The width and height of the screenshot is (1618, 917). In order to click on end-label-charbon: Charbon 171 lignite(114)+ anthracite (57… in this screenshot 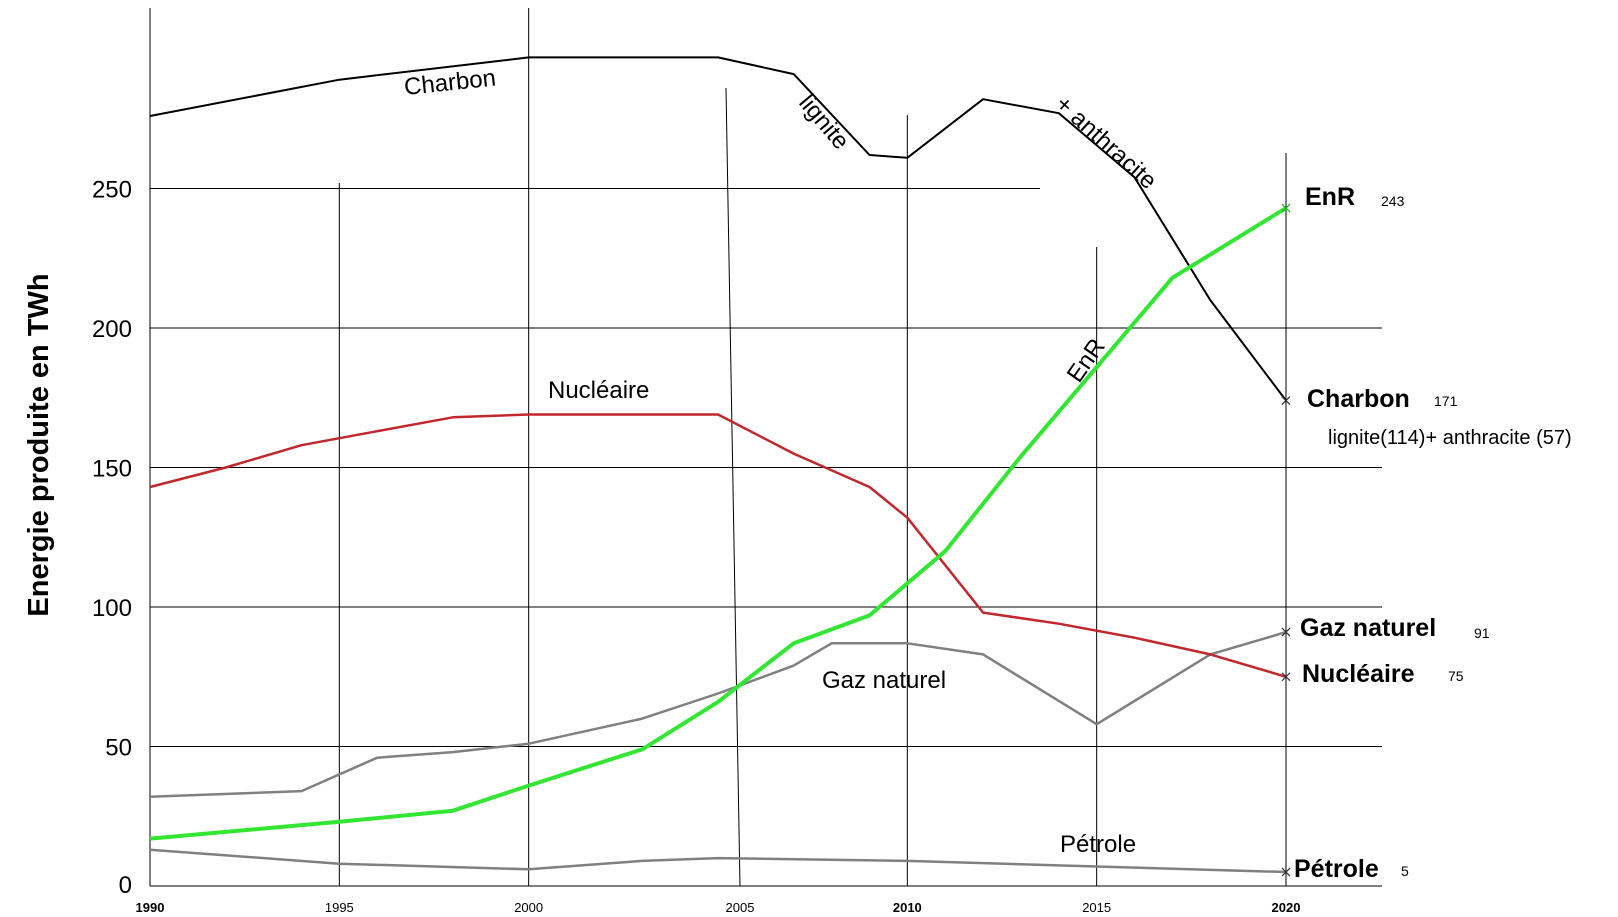, I will do `click(1439, 417)`.